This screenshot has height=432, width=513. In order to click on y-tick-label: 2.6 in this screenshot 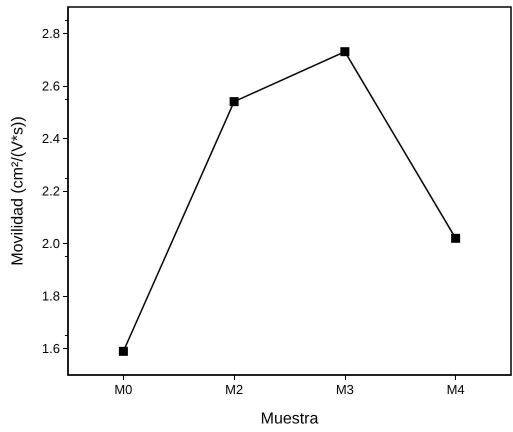, I will do `click(51, 86)`.